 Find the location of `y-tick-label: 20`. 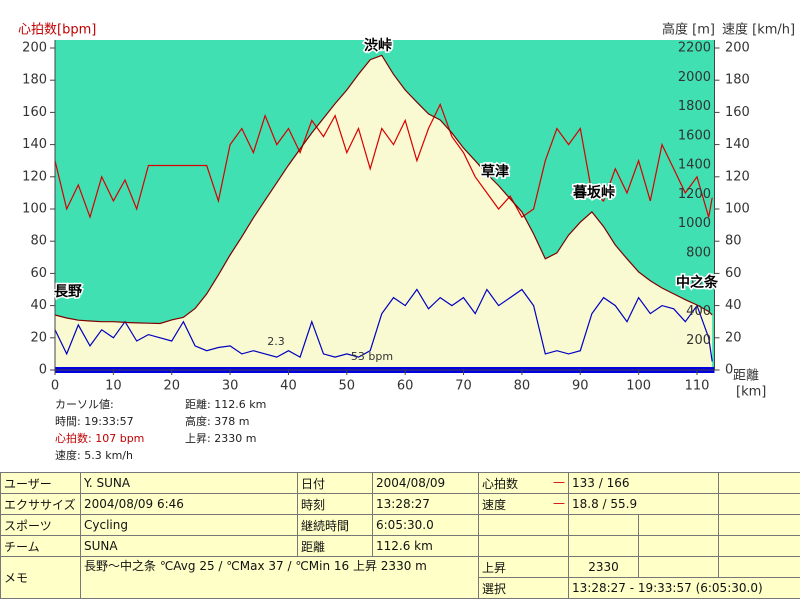

y-tick-label: 20 is located at coordinates (38, 337).